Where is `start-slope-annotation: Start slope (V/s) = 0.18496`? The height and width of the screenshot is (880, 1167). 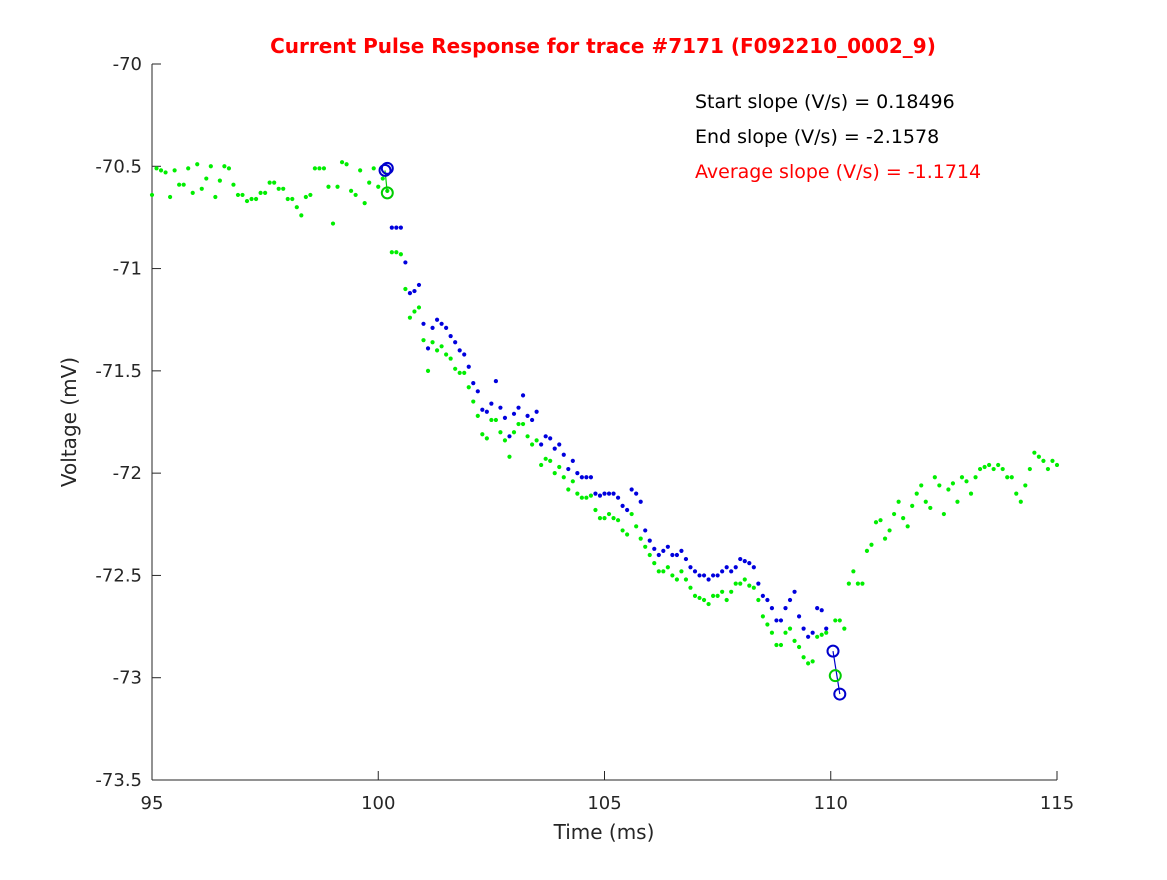 start-slope-annotation: Start slope (V/s) = 0.18496 is located at coordinates (825, 102).